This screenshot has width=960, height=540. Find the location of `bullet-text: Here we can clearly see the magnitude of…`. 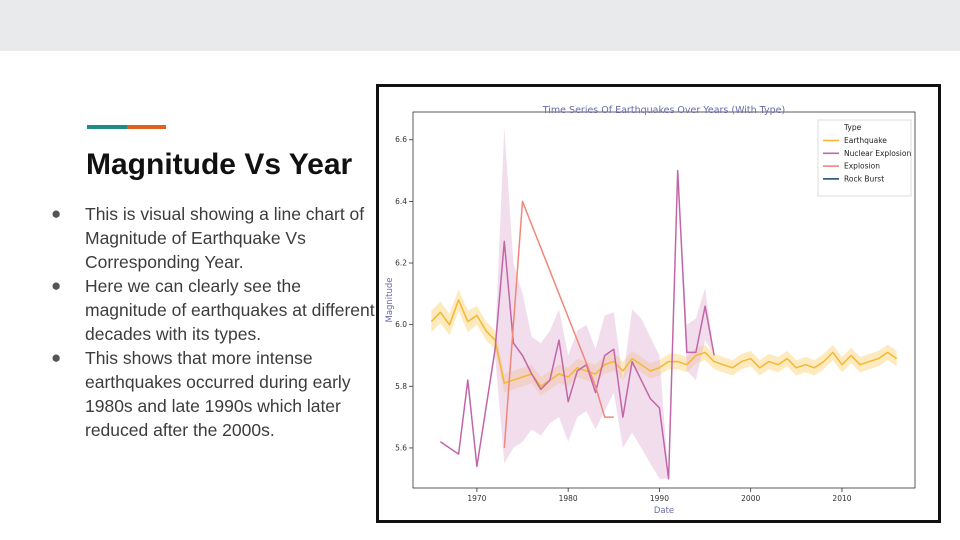

bullet-text: Here we can clearly see the magnitude of… is located at coordinates (230, 310).